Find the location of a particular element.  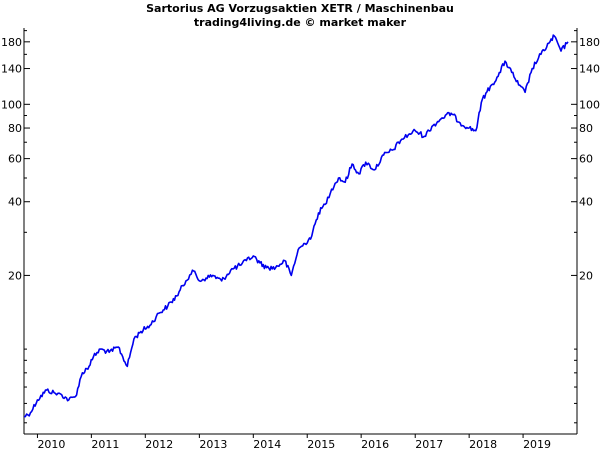

y-tick-label-left: 60 is located at coordinates (15, 159).